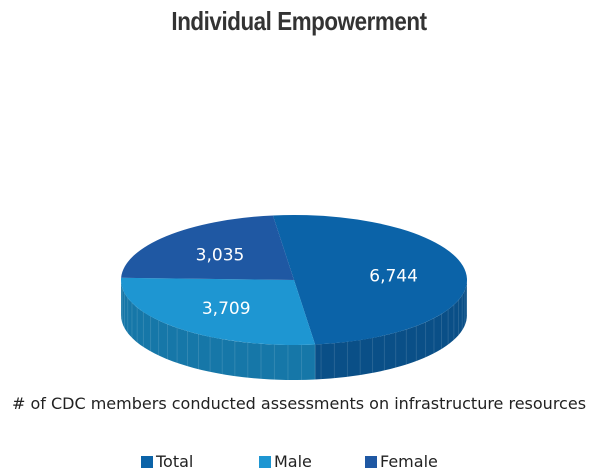 This screenshot has width=598, height=474. Describe the element at coordinates (293, 461) in the screenshot. I see `legend-label-male: Male` at that location.